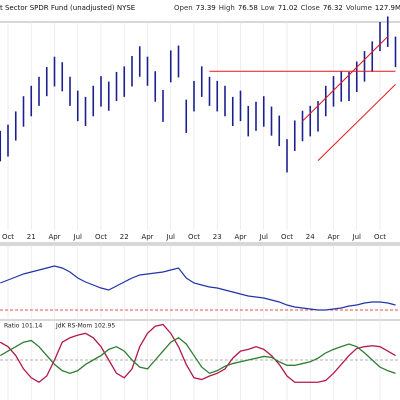 The height and width of the screenshot is (400, 400). What do you see at coordinates (226, 8) in the screenshot?
I see `quote-label: High` at bounding box center [226, 8].